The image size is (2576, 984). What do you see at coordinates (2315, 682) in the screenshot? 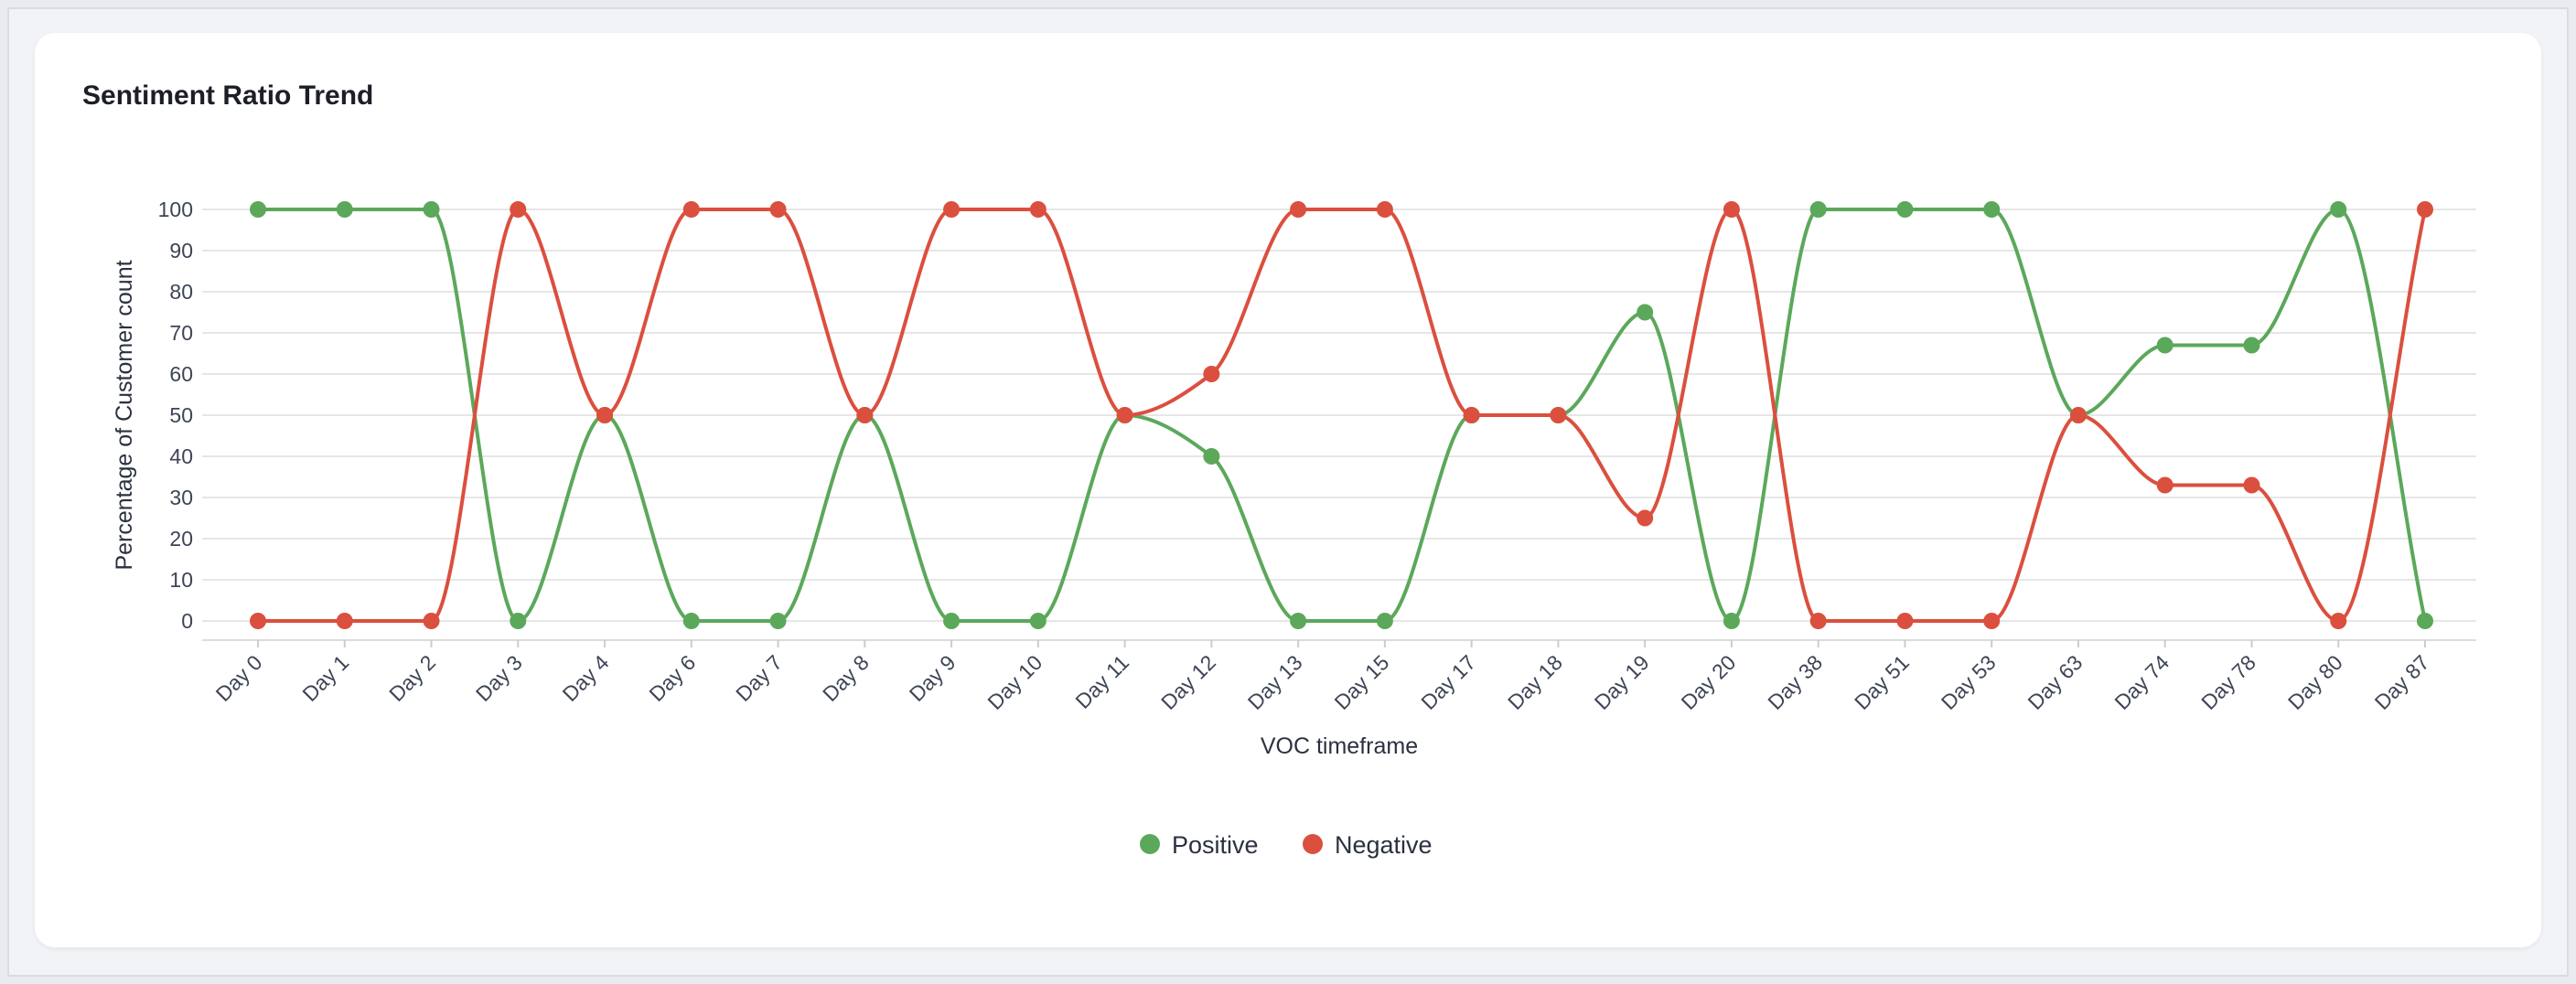
I see `x-tick-label: Day 80` at bounding box center [2315, 682].